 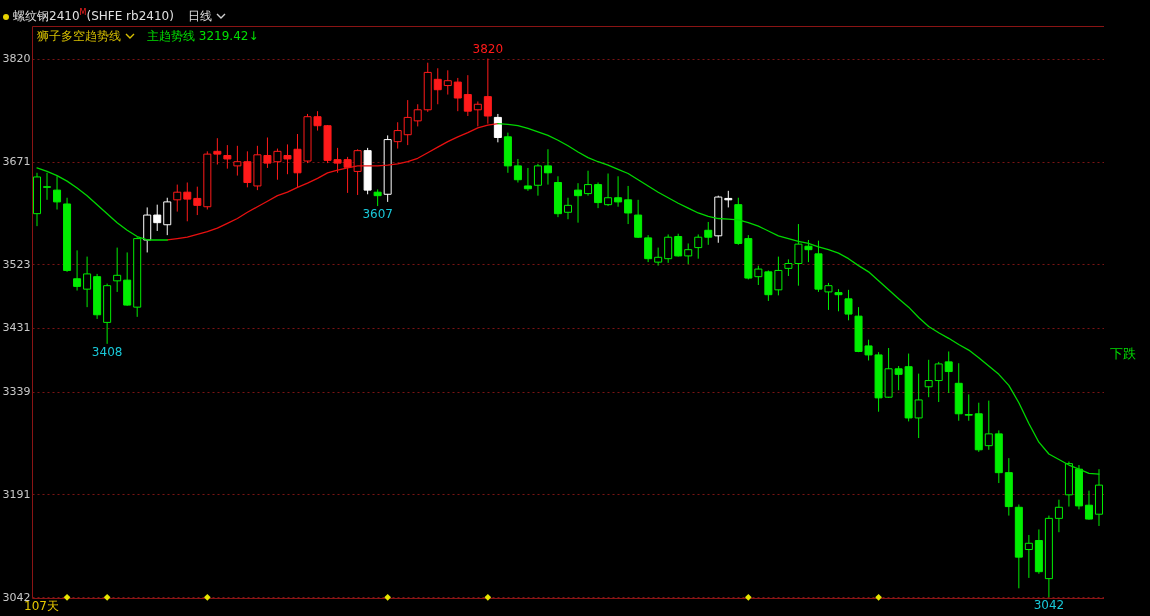 What do you see at coordinates (93, 16) in the screenshot?
I see `chart-title: 螺纹钢2410$^{M}$(SHFE rb2410)` at bounding box center [93, 16].